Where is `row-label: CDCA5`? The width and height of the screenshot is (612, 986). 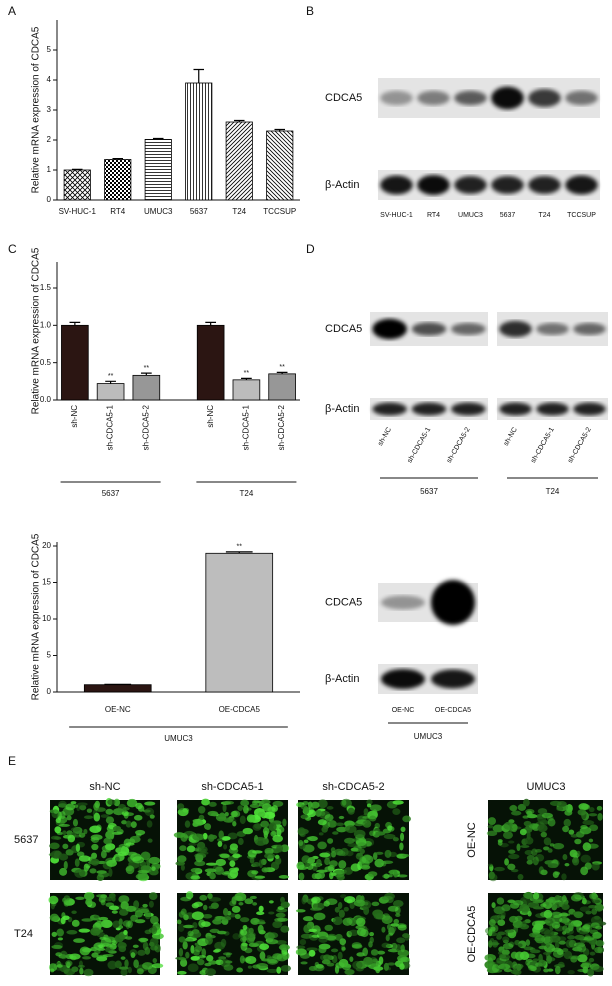
row-label: CDCA5 is located at coordinates (343, 329).